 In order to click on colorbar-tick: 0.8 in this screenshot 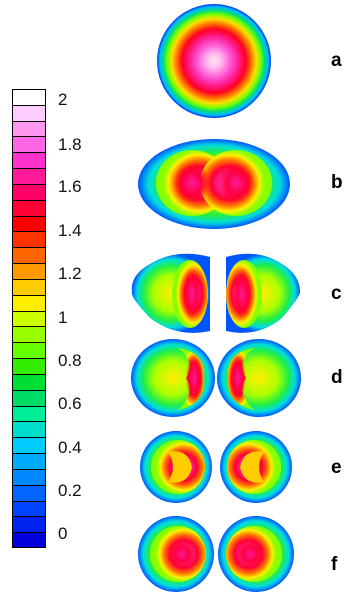, I will do `click(70, 360)`.